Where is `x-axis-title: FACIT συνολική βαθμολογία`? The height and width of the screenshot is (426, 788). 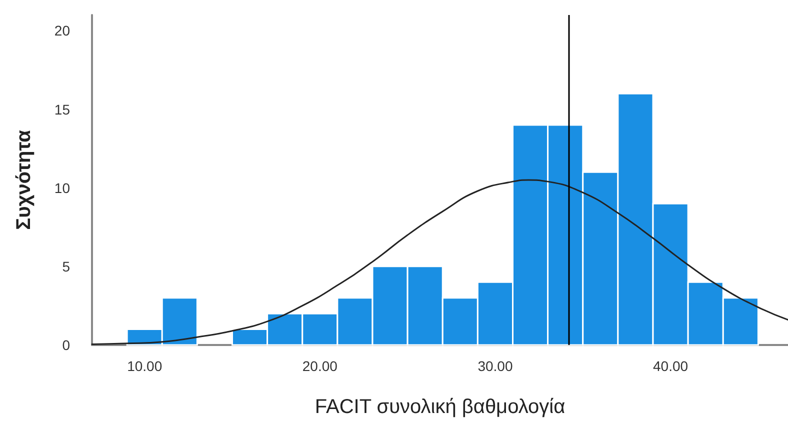
x-axis-title: FACIT συνολική βαθμολογία is located at coordinates (440, 407).